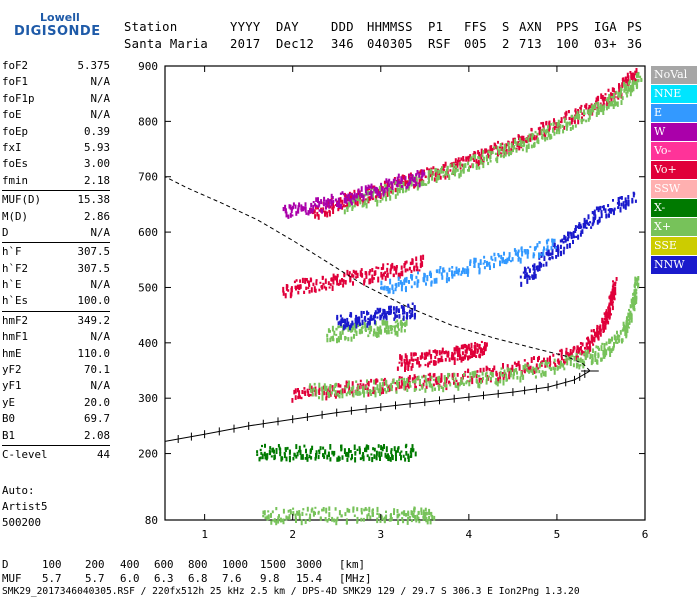 The height and width of the screenshot is (600, 700). I want to click on param-row: hmF1 N/A, so click(56, 337).